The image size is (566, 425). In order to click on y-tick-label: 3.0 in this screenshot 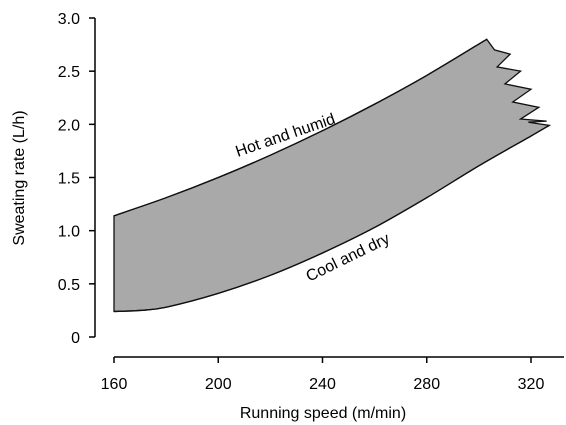, I will do `click(69, 19)`.